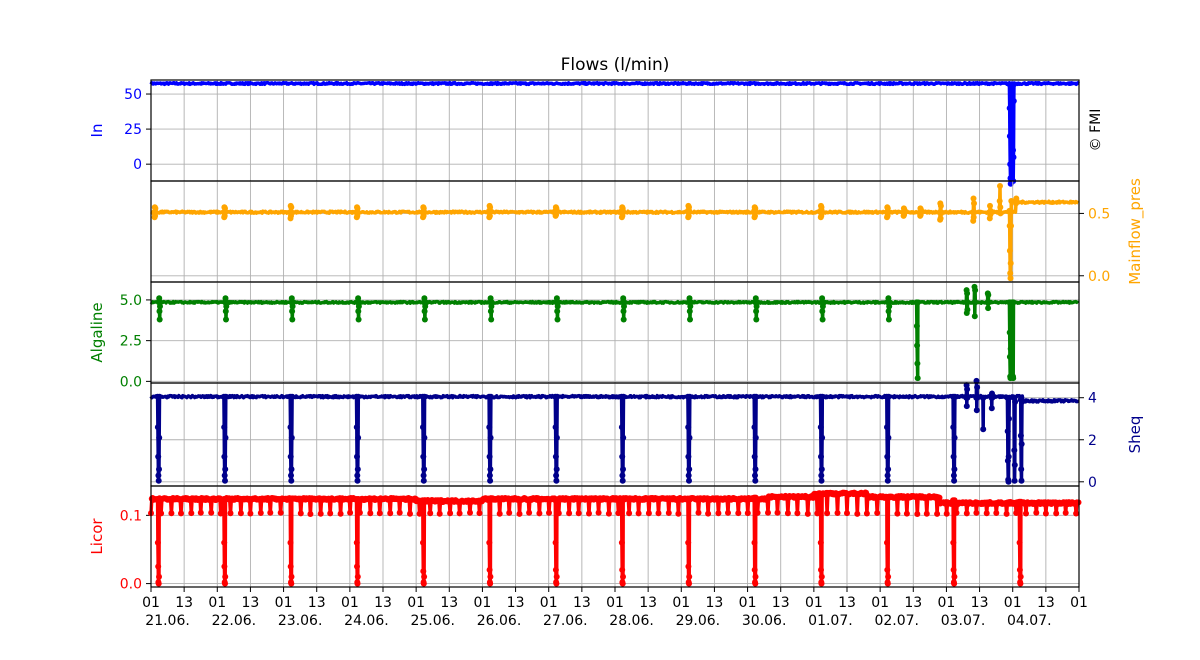 The height and width of the screenshot is (660, 1200). Describe the element at coordinates (565, 621) in the screenshot. I see `x-date-label: 27.06.` at that location.